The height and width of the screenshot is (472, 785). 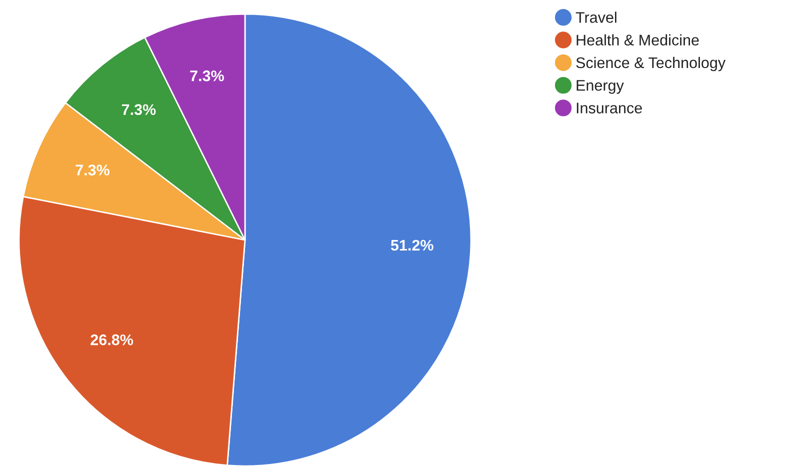 What do you see at coordinates (637, 40) in the screenshot?
I see `legend-label: Health & Medicine` at bounding box center [637, 40].